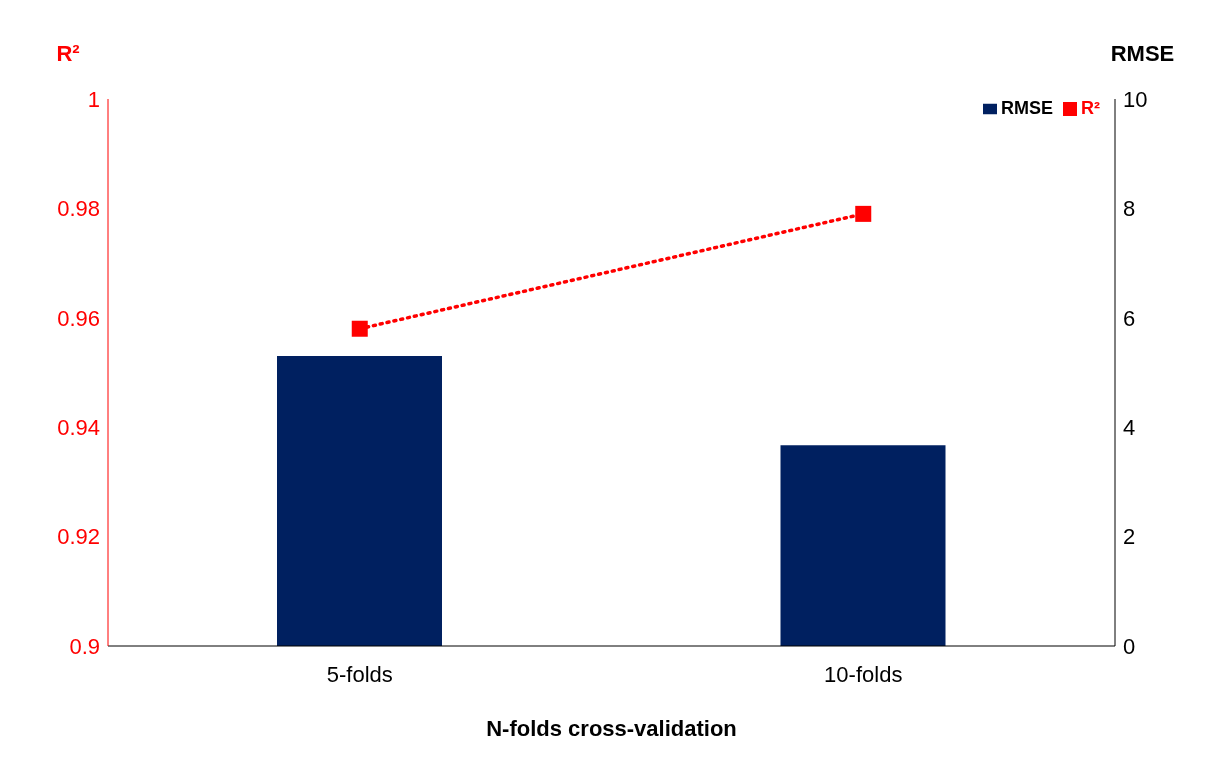  Describe the element at coordinates (1129, 537) in the screenshot. I see `y2-tick-label: 2` at that location.